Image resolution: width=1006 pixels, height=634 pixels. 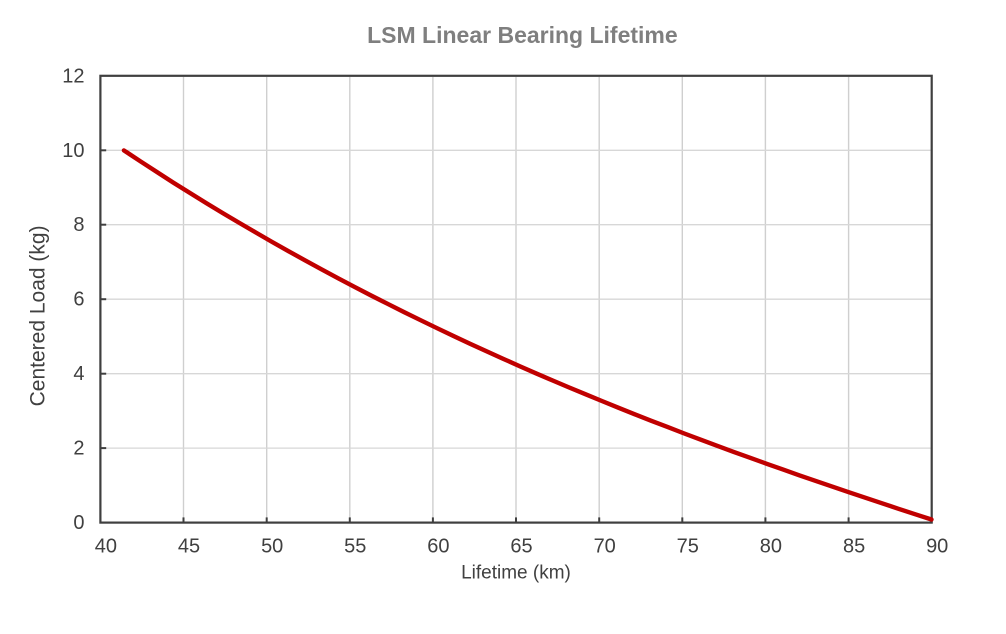 I want to click on svg-text: 6, so click(x=78, y=300).